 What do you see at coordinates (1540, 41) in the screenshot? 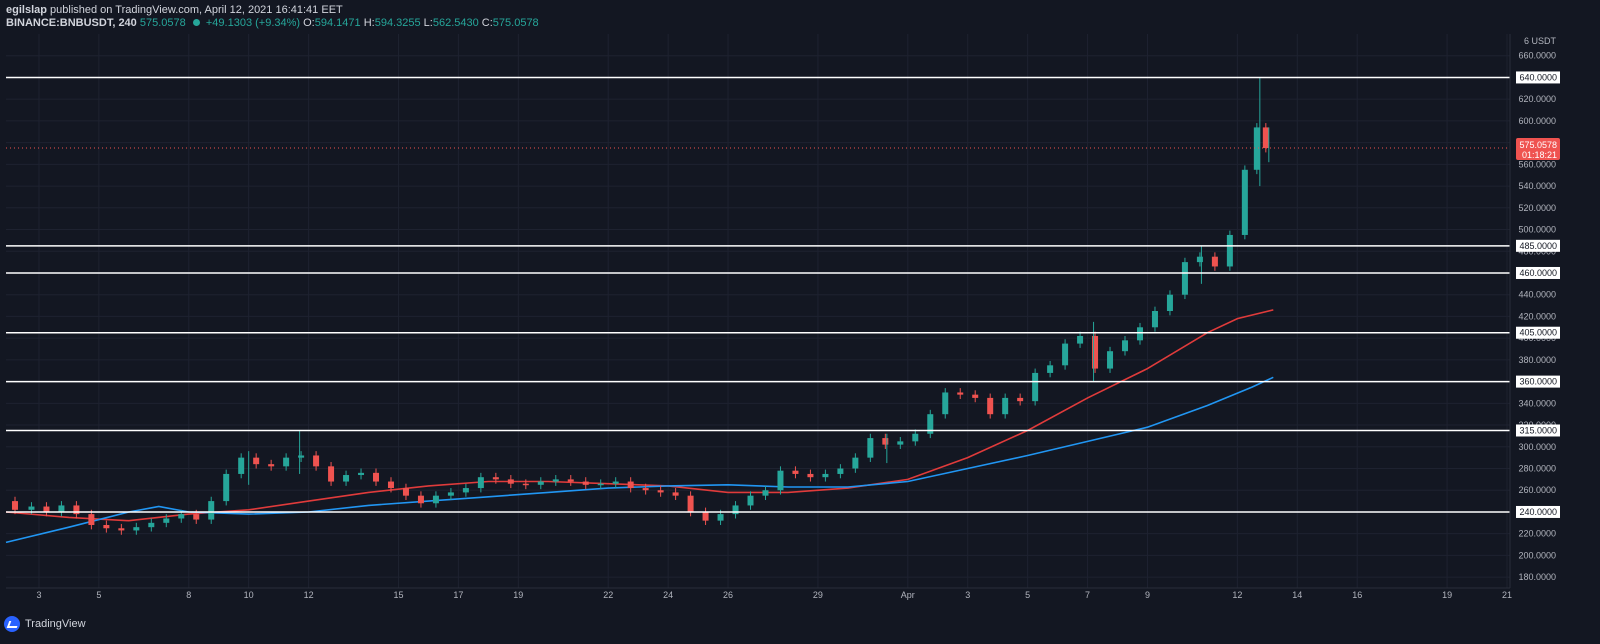
I see `y-axis-unit-label: 6 USDT` at bounding box center [1540, 41].